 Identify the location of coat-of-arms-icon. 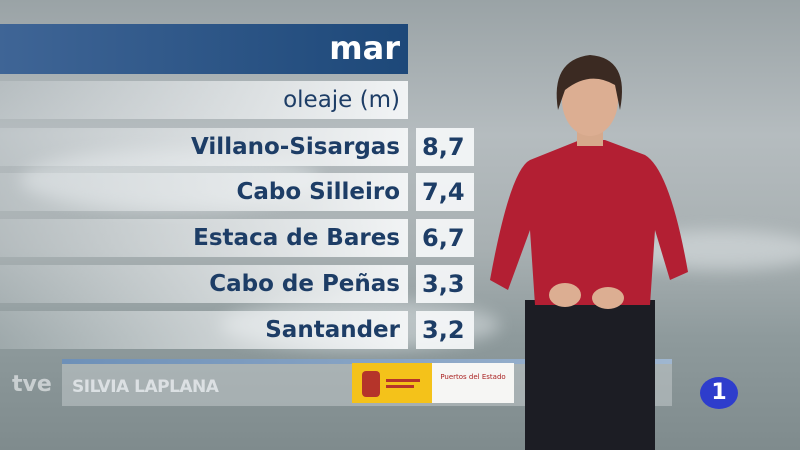
(391, 384).